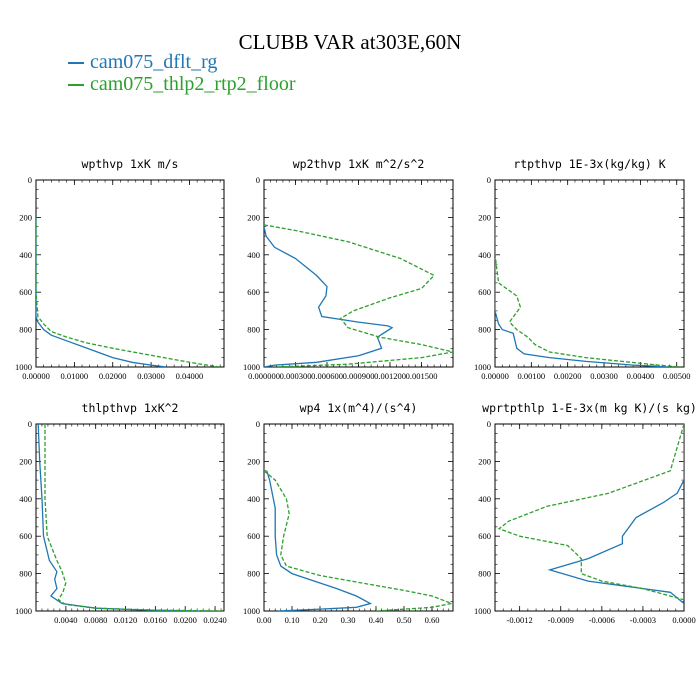 This screenshot has height=700, width=700. Describe the element at coordinates (264, 620) in the screenshot. I see `x-tick-label: 0.00` at that location.